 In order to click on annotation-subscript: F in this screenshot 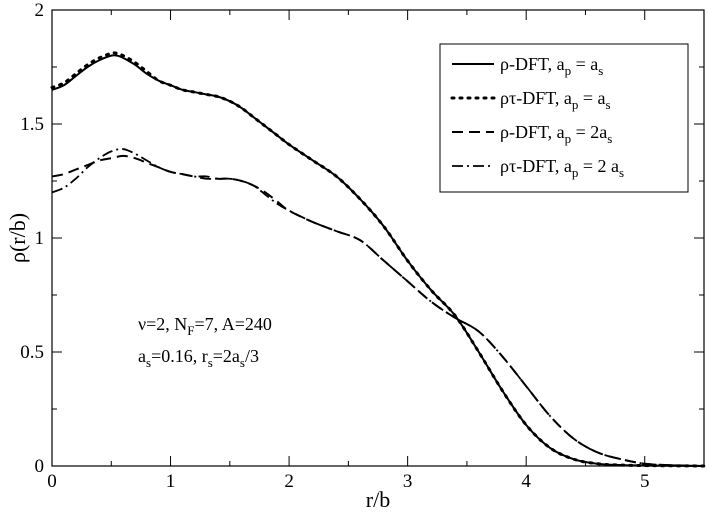, I will do `click(190, 330)`.